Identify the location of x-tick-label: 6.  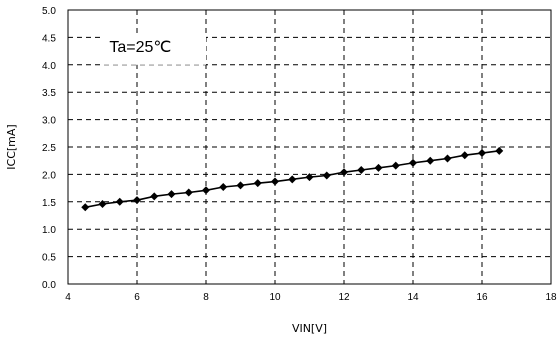
(137, 297).